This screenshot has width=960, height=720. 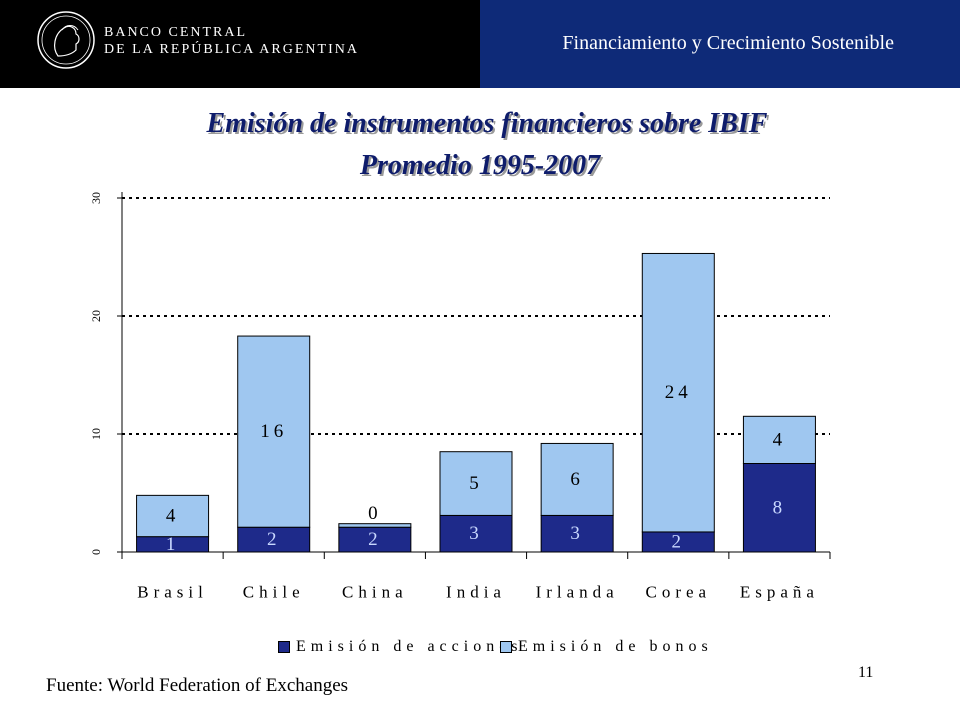 What do you see at coordinates (779, 592) in the screenshot?
I see `x-tick-label-españa: España` at bounding box center [779, 592].